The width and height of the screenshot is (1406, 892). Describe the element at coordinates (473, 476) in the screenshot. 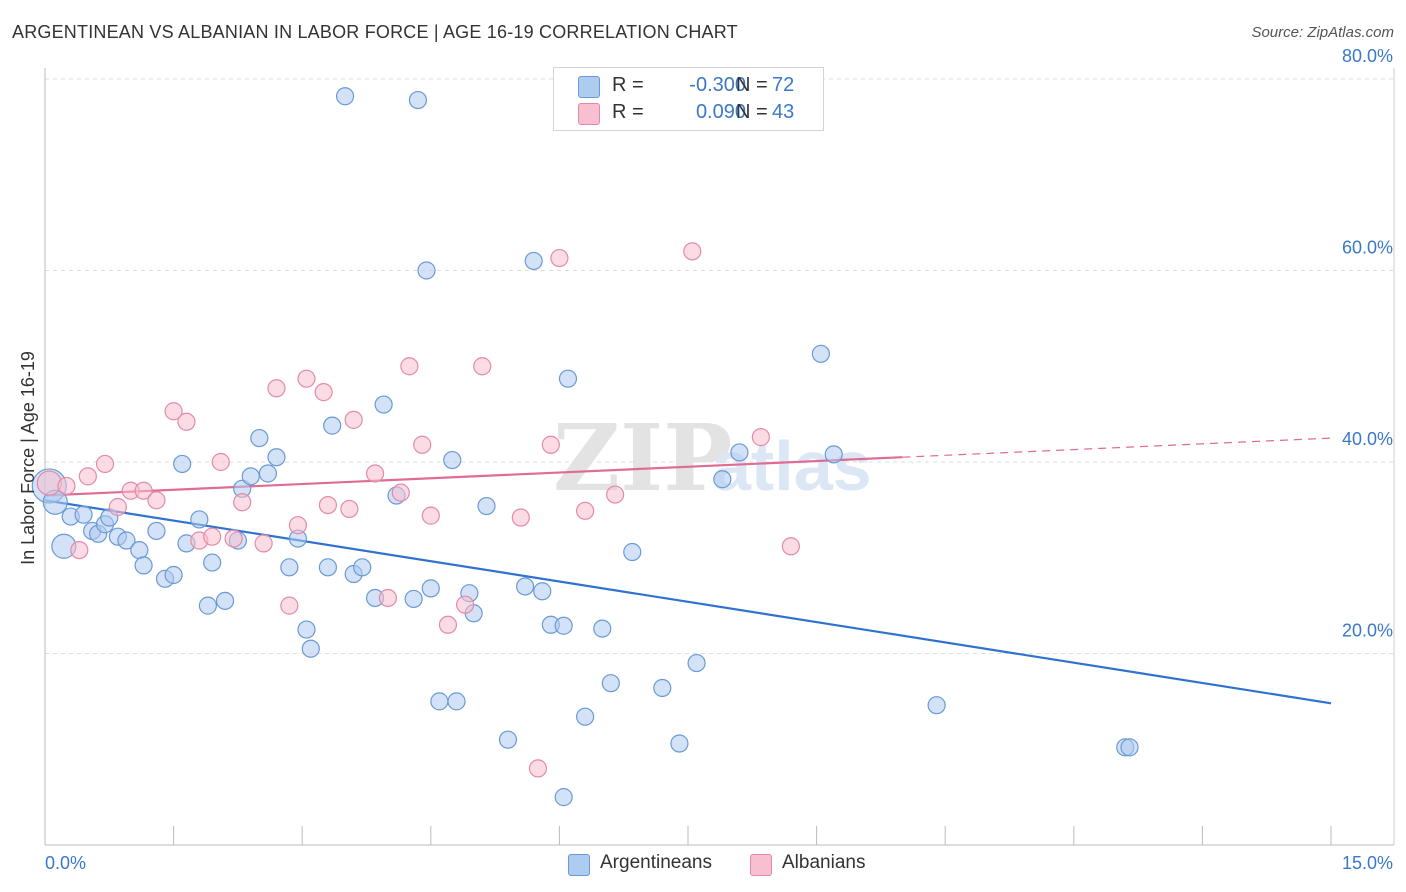

I see `trend-line-albanians` at that location.